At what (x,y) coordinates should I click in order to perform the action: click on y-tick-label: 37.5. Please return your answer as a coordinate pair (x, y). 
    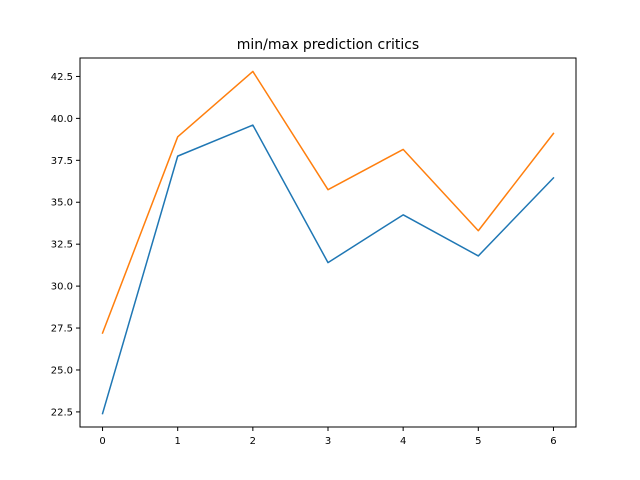
    Looking at the image, I should click on (62, 161).